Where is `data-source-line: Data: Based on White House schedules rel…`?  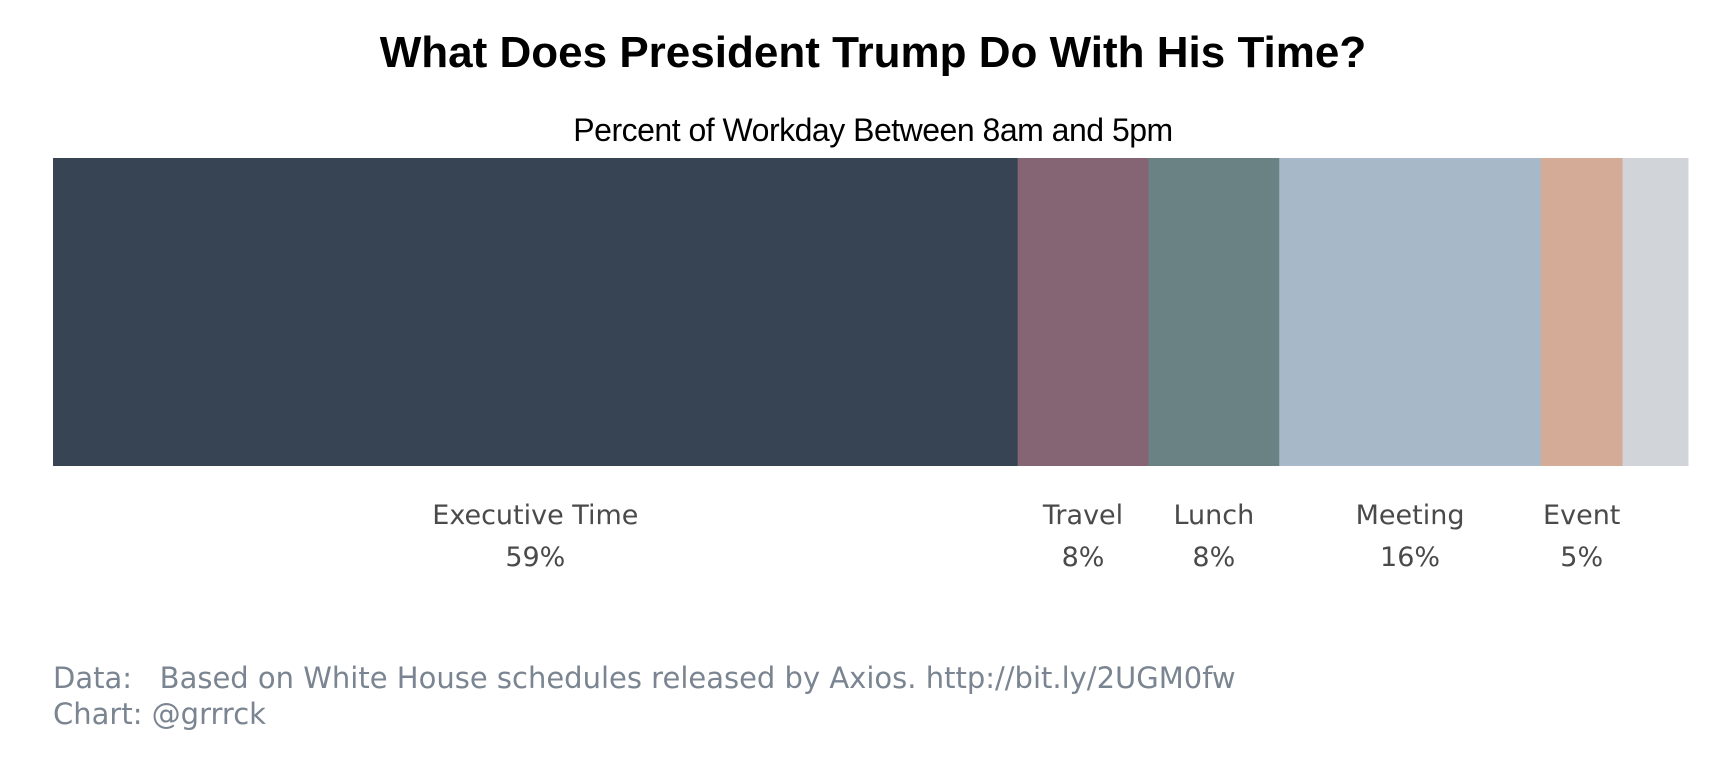 data-source-line: Data: Based on White House schedules rel… is located at coordinates (644, 678).